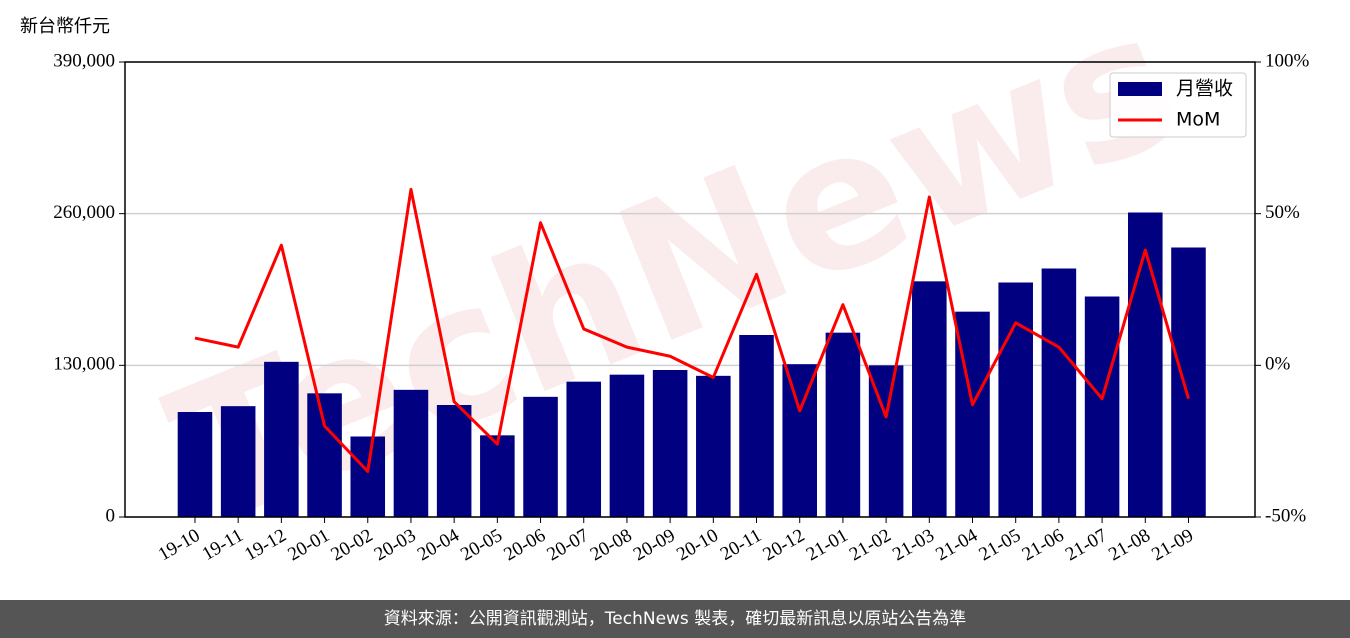 The height and width of the screenshot is (638, 1350). Describe the element at coordinates (999, 545) in the screenshot. I see `x-tick-label: 21-05` at that location.